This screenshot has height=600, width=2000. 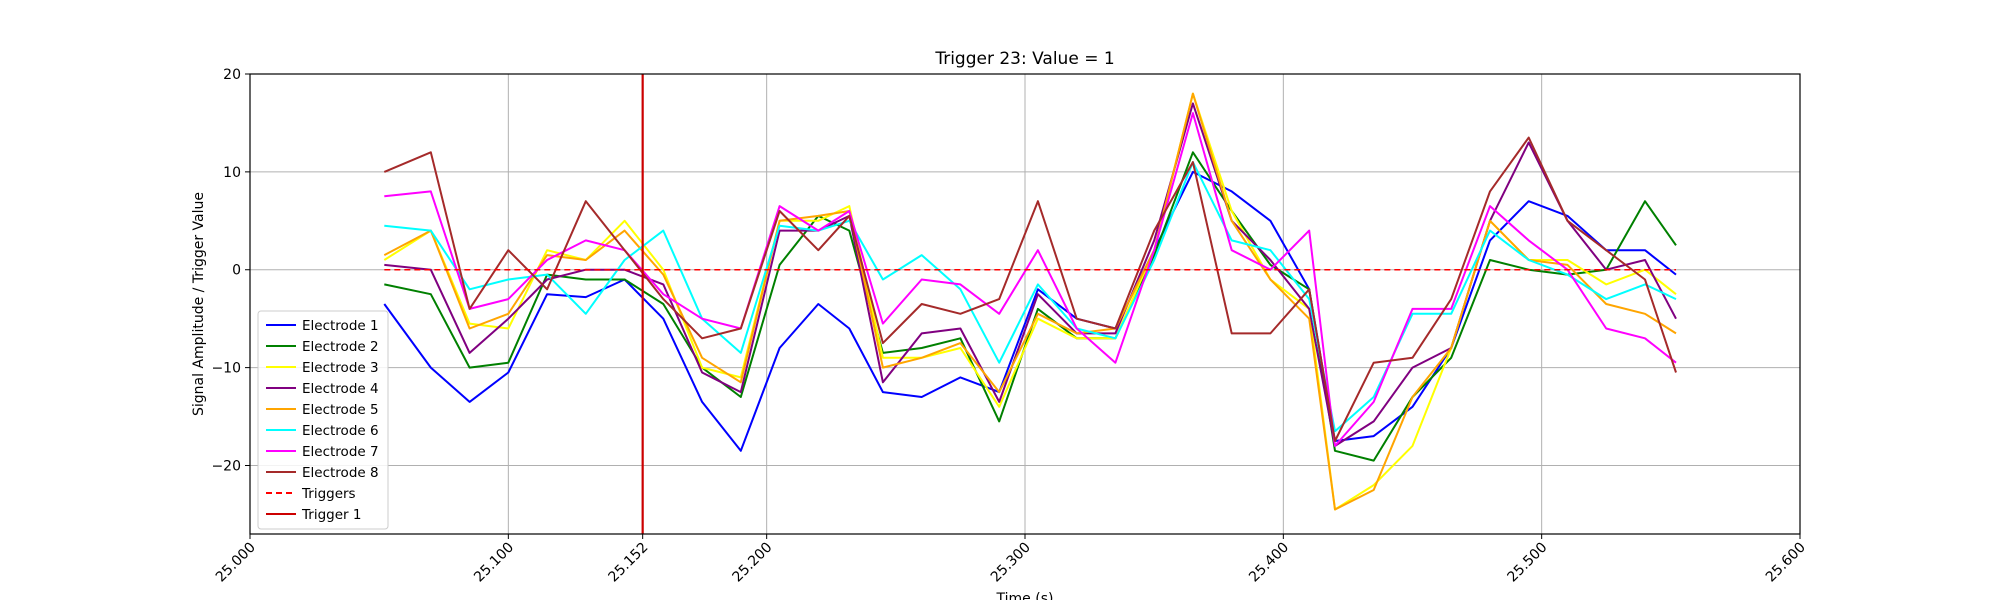 I want to click on legend-label: Electrode 2, so click(x=340, y=347).